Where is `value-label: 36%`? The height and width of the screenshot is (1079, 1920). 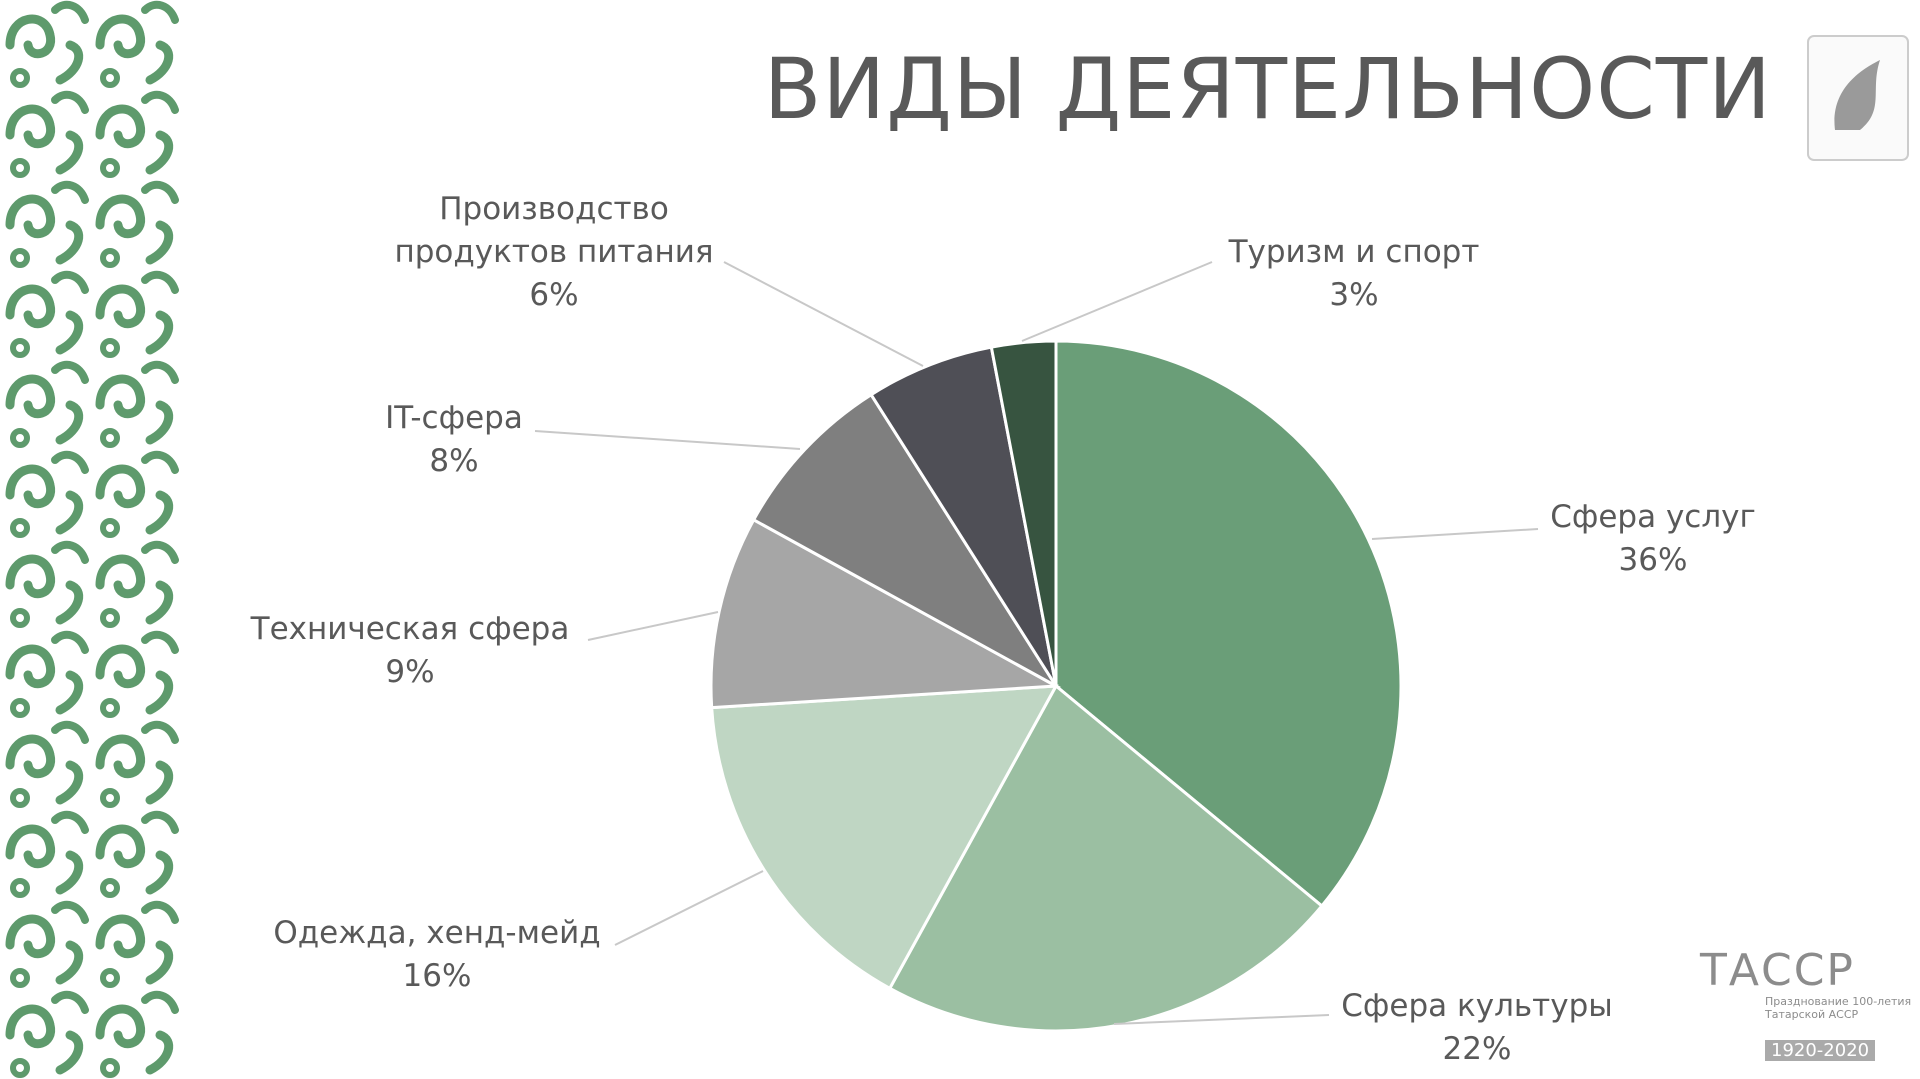
value-label: 36% is located at coordinates (1653, 560).